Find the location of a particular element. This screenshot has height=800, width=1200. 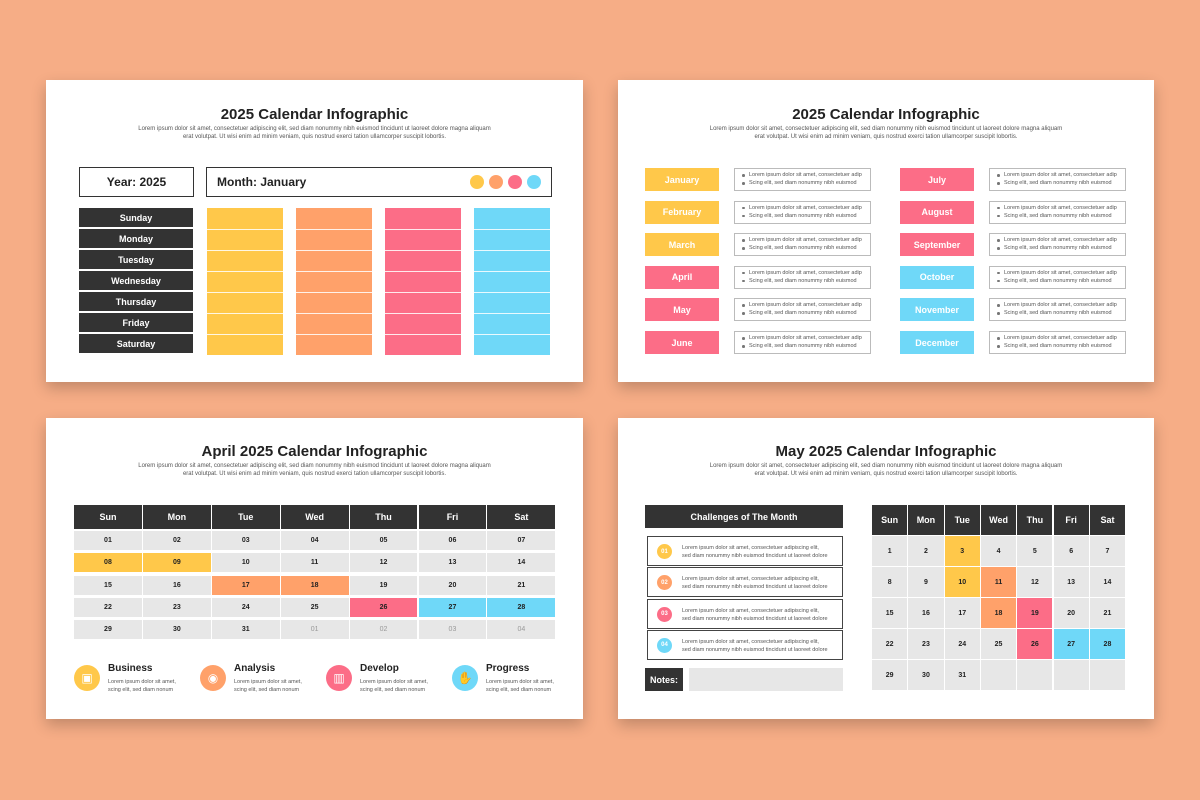

calendar-day: 6 is located at coordinates (1071, 551).